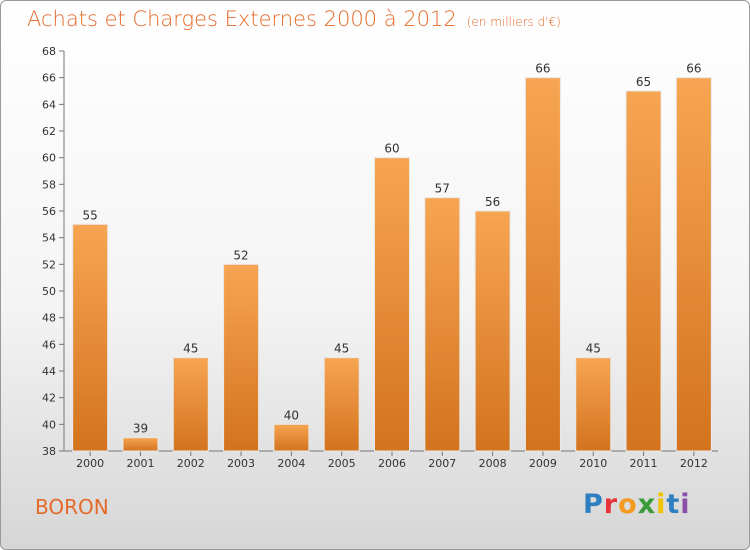 The height and width of the screenshot is (550, 750). I want to click on proxiti-logo: Proxiti, so click(637, 504).